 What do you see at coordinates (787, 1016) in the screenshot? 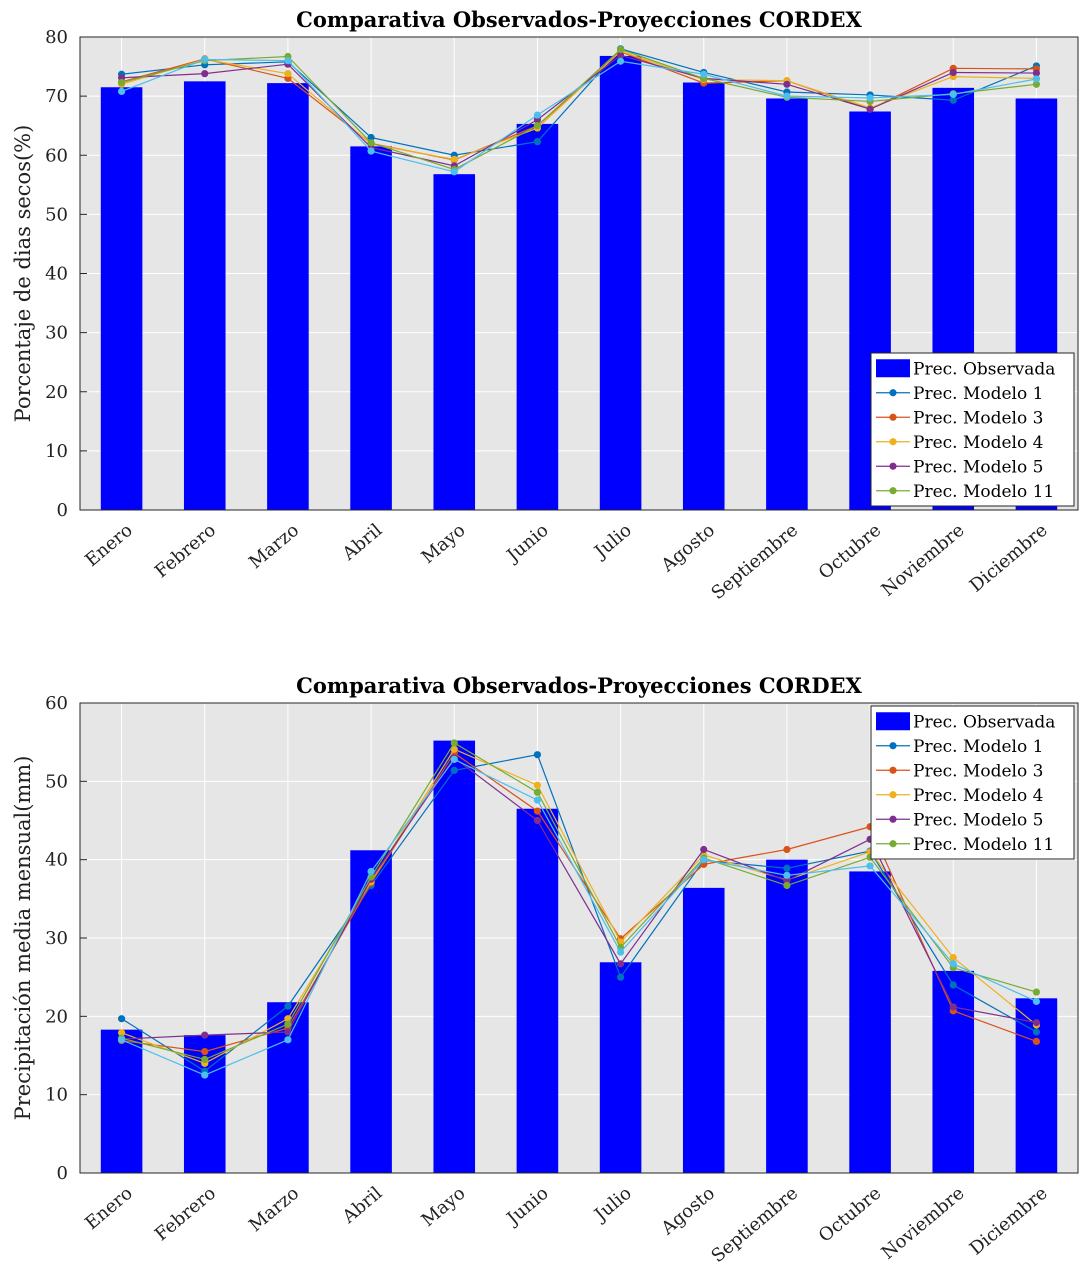
I see `bar-septiembre` at bounding box center [787, 1016].